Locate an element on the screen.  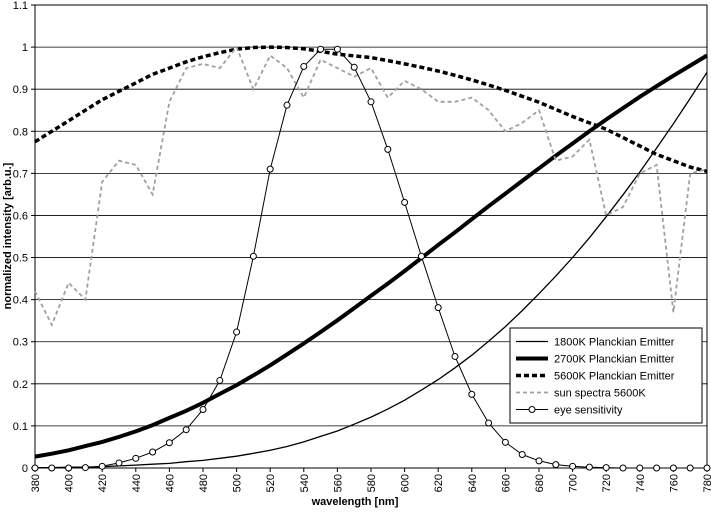
legend-marker is located at coordinates (532, 409).